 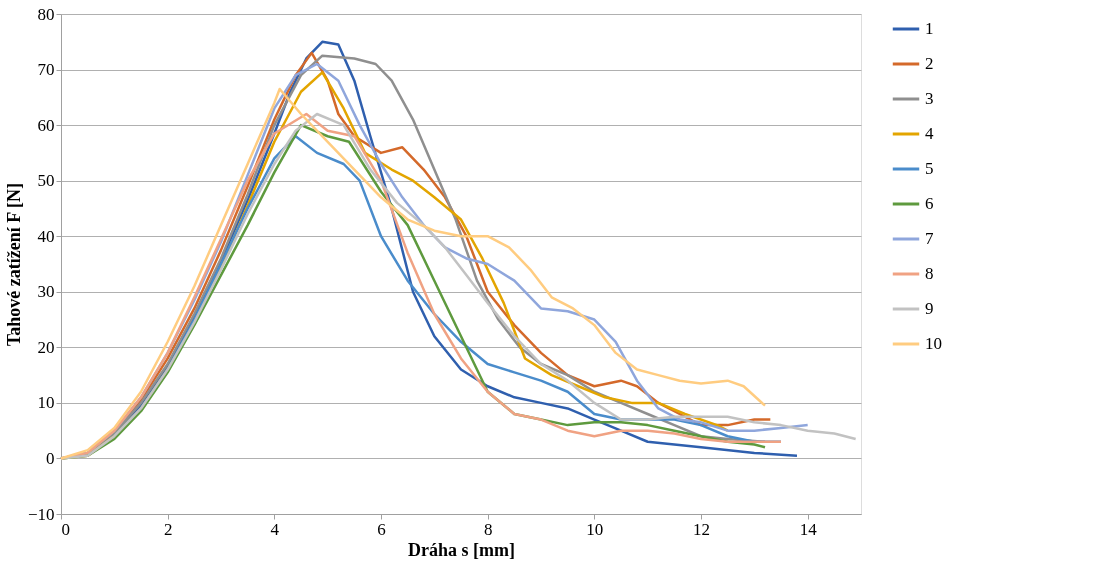 What do you see at coordinates (46, 403) in the screenshot?
I see `y-tick-label: 10` at bounding box center [46, 403].